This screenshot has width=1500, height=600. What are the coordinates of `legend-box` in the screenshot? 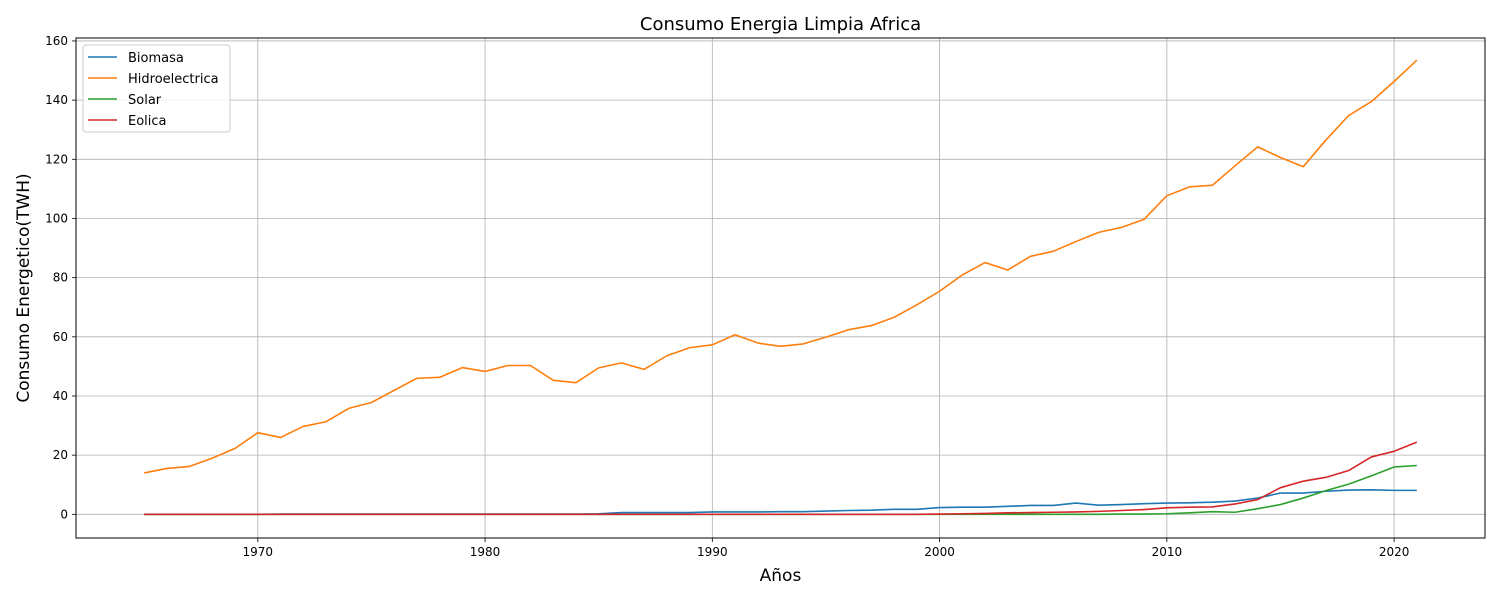 It's located at (156, 88).